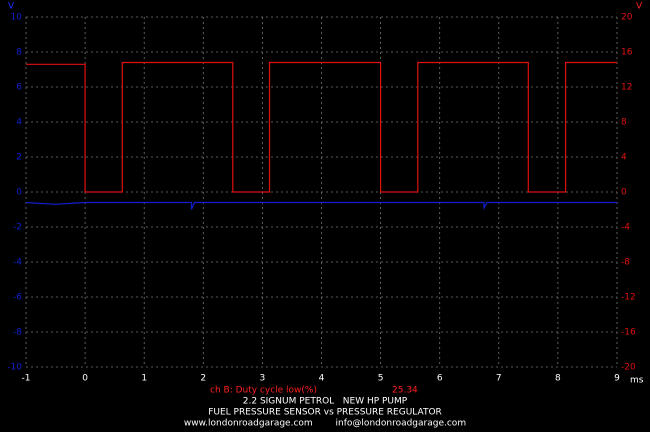 The width and height of the screenshot is (650, 432). I want to click on x-tick-label: 4, so click(322, 379).